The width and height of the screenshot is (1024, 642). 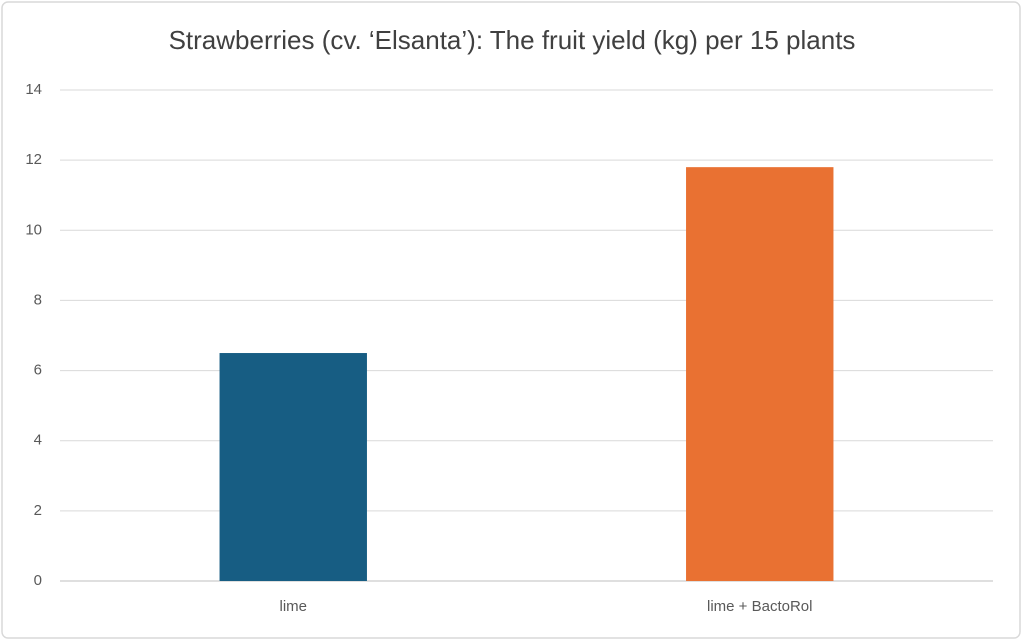 What do you see at coordinates (33, 89) in the screenshot?
I see `y-tick-label: 14` at bounding box center [33, 89].